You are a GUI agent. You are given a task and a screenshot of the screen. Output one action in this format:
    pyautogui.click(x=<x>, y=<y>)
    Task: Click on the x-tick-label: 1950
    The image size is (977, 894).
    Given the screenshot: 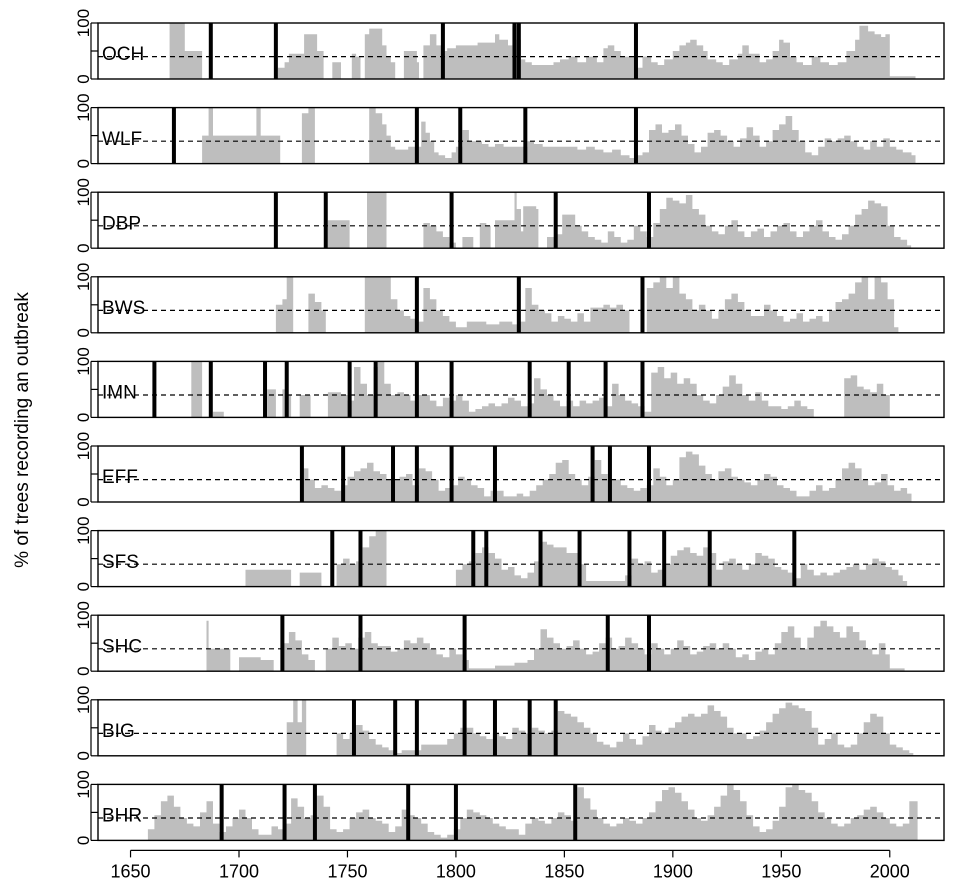 What is the action you would take?
    pyautogui.click(x=781, y=871)
    